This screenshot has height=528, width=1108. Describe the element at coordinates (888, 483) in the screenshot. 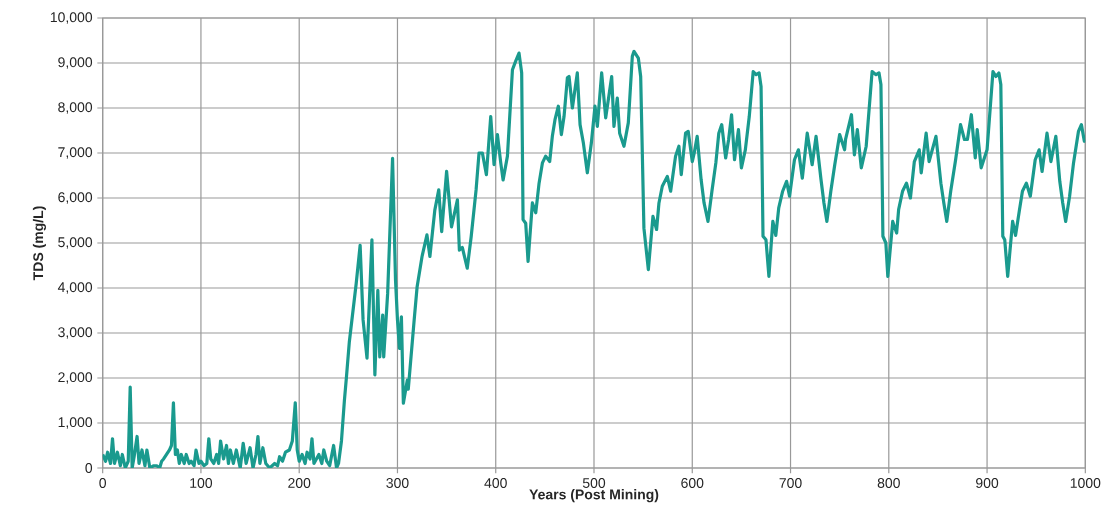

I see `x-tick-label: 800` at that location.